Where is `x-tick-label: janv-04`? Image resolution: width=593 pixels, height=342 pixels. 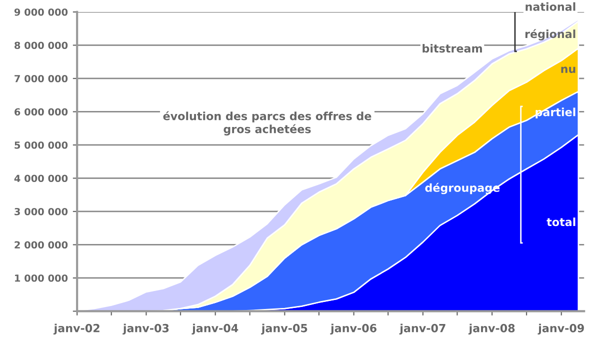
x-tick-label: janv-04 is located at coordinates (215, 329).